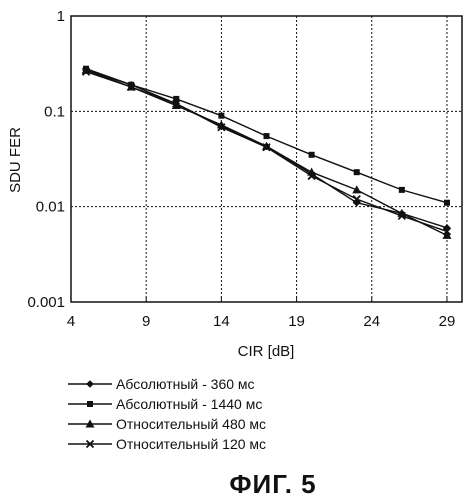 The width and height of the screenshot is (473, 499). Describe the element at coordinates (371, 321) in the screenshot. I see `x-tick-label: 24` at that location.